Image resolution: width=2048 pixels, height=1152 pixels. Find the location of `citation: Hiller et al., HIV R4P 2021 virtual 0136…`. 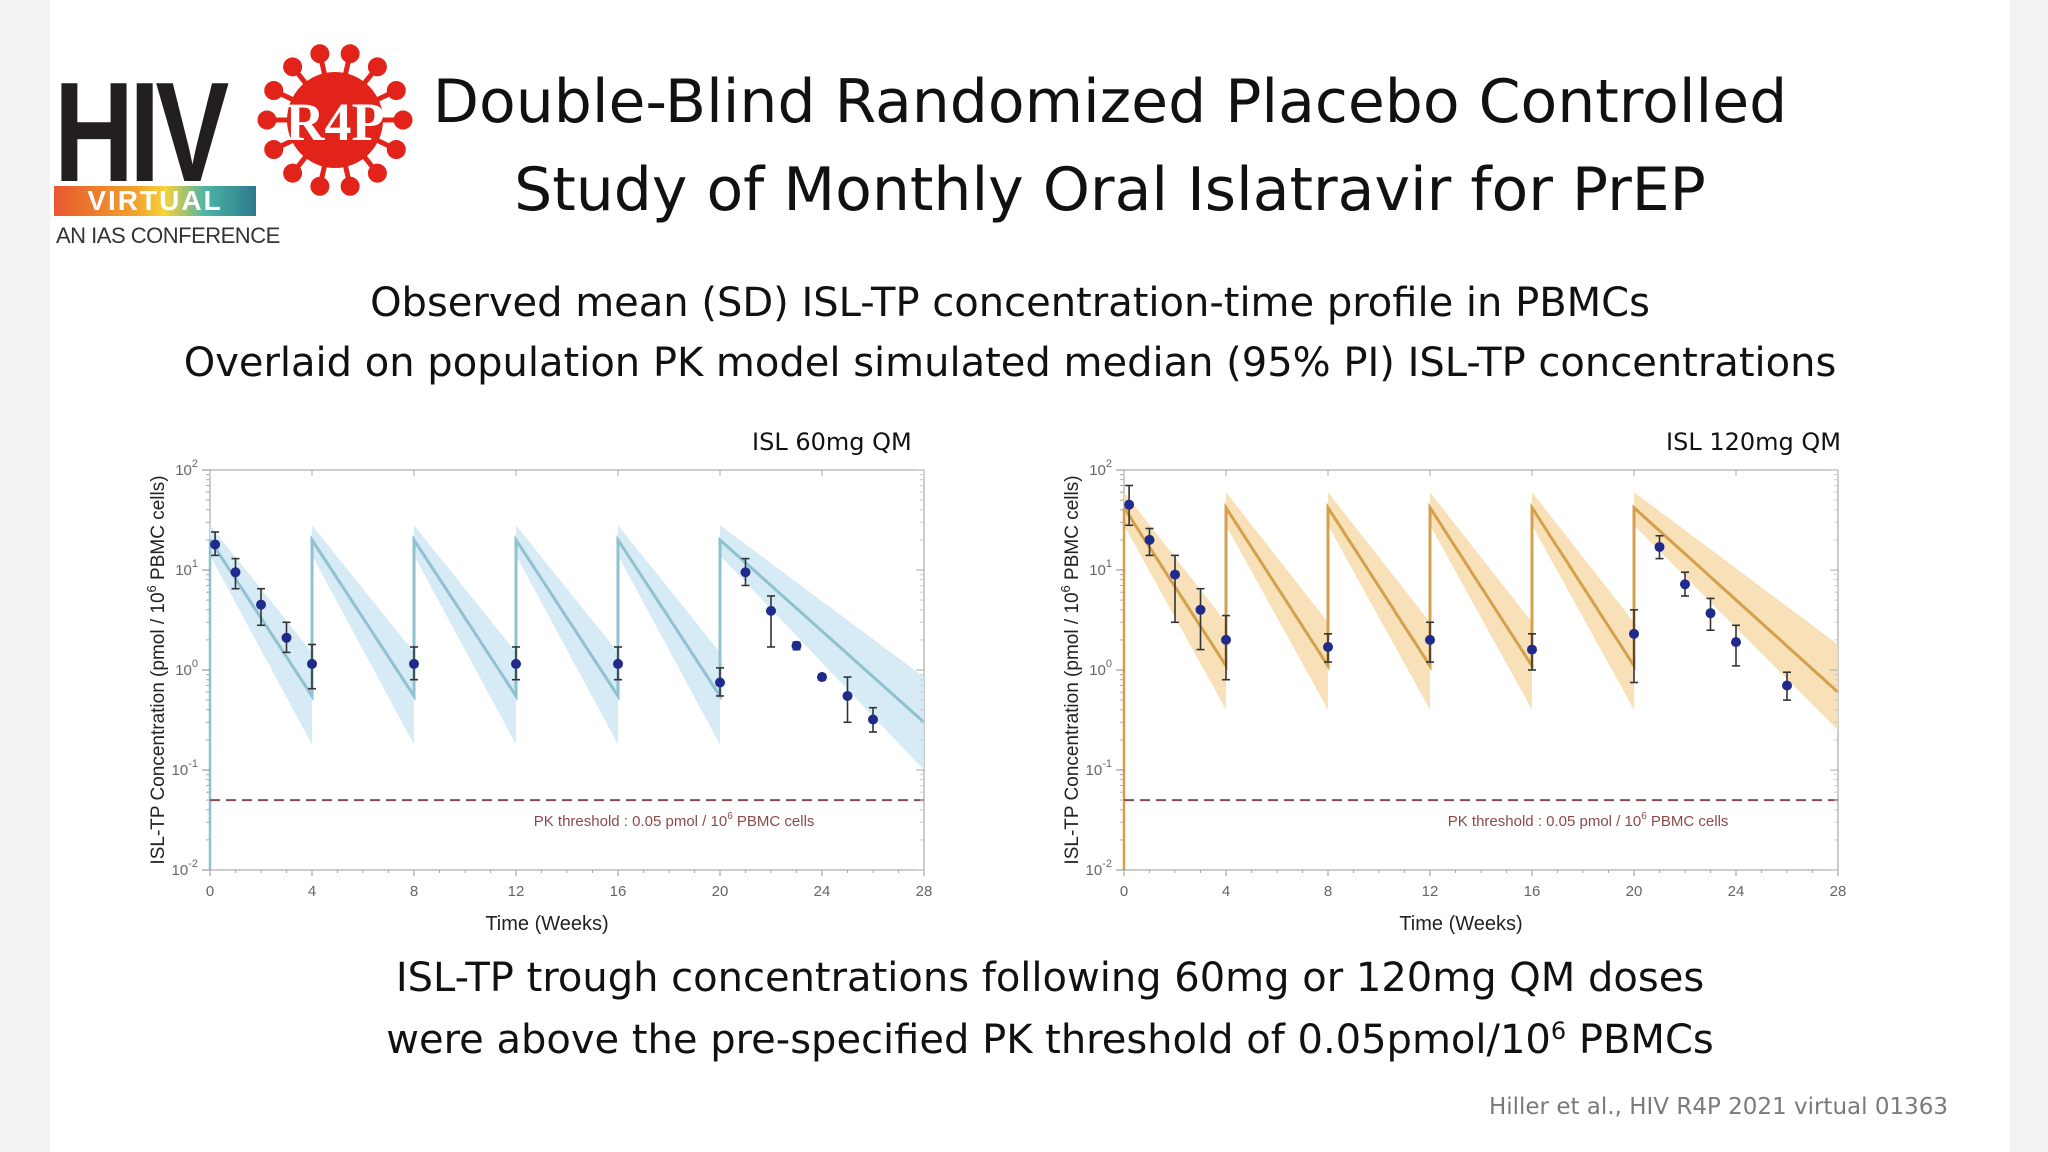

citation: Hiller et al., HIV R4P 2021 virtual 0136… is located at coordinates (1718, 1107).